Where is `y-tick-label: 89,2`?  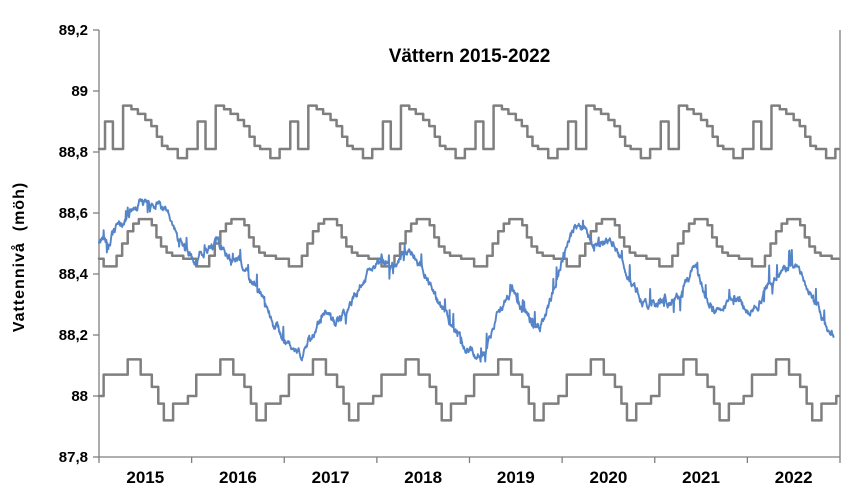
y-tick-label: 89,2 is located at coordinates (73, 30).